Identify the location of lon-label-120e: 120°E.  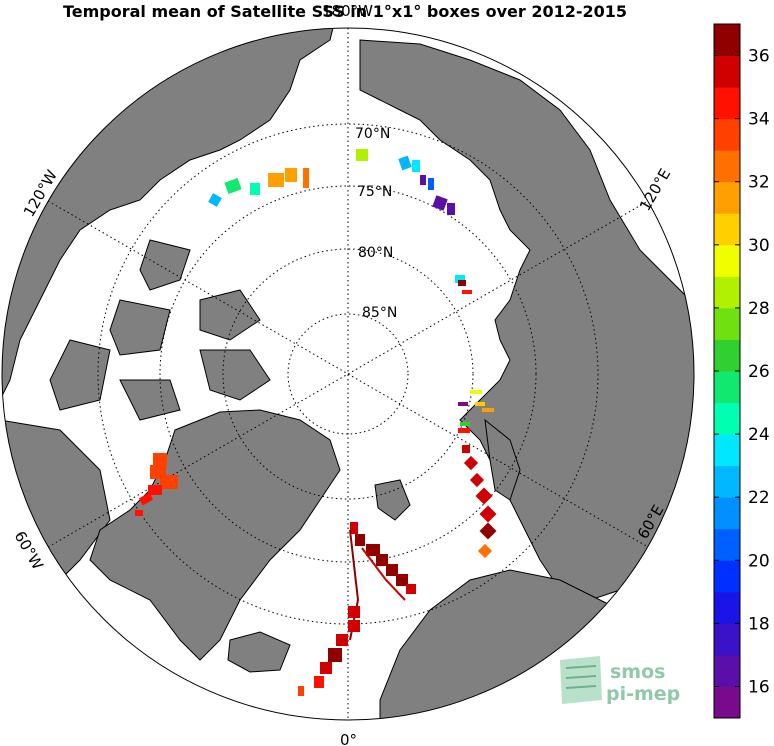
(655, 190).